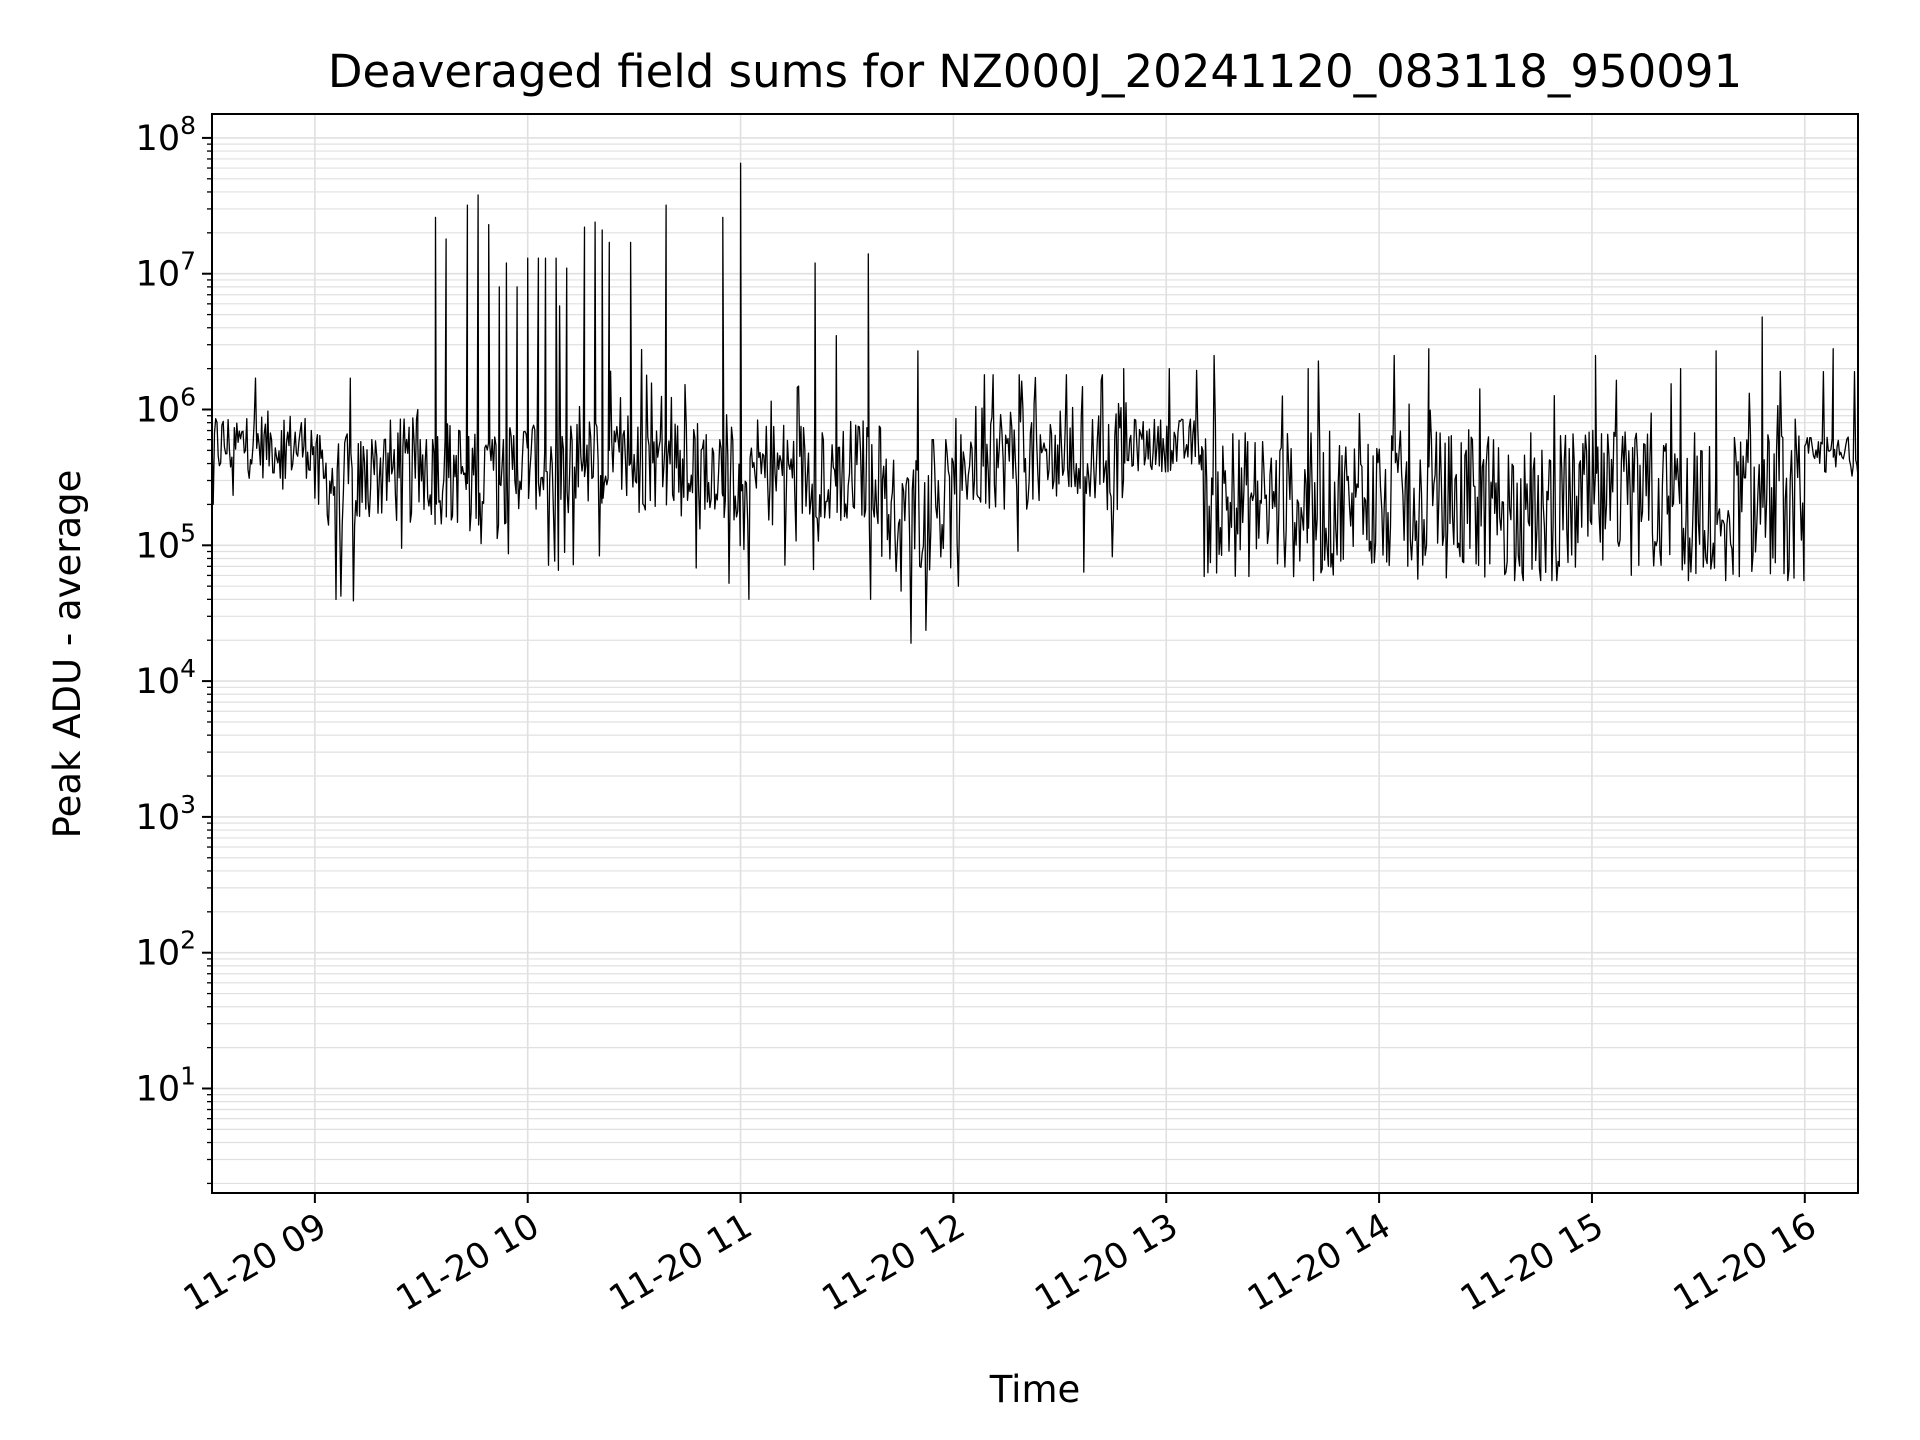 The height and width of the screenshot is (1440, 1920). What do you see at coordinates (1035, 1389) in the screenshot?
I see `x-axis-label: Time` at bounding box center [1035, 1389].